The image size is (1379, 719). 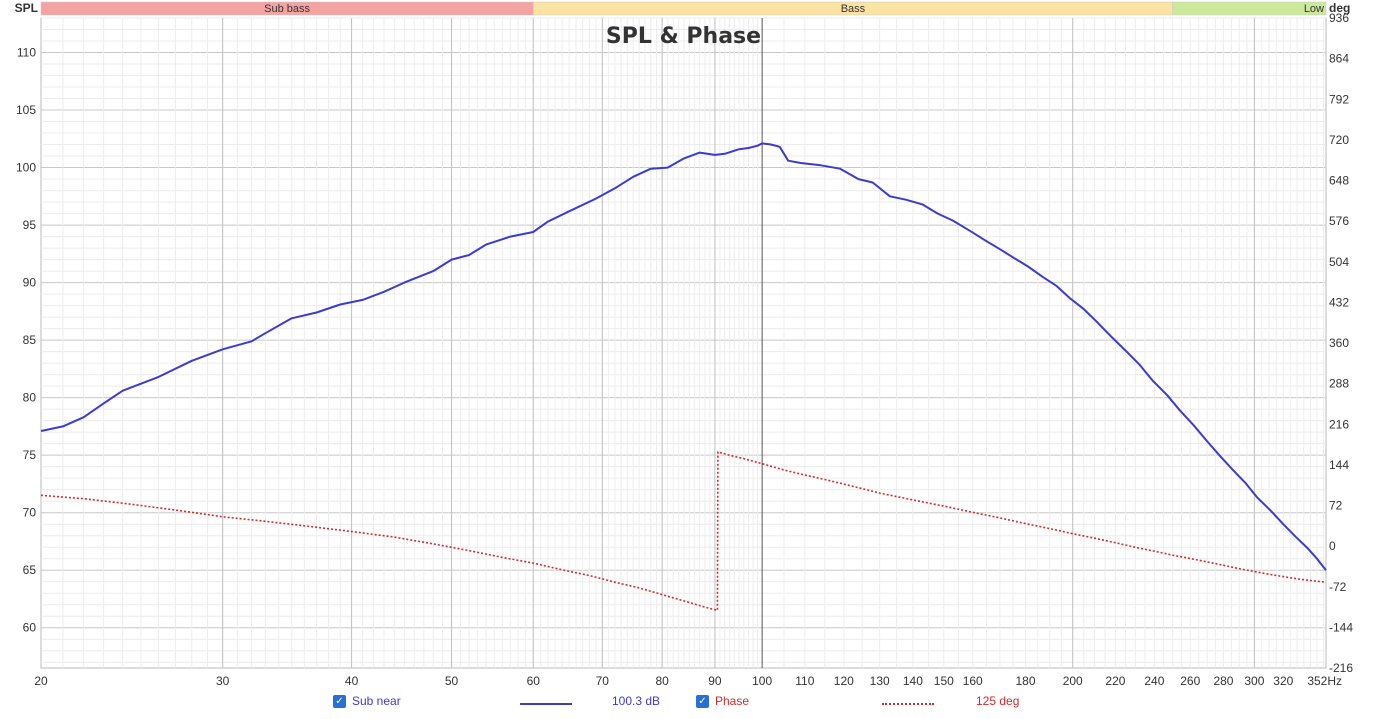 What do you see at coordinates (30, 225) in the screenshot?
I see `y-left-tick-label: 95` at bounding box center [30, 225].